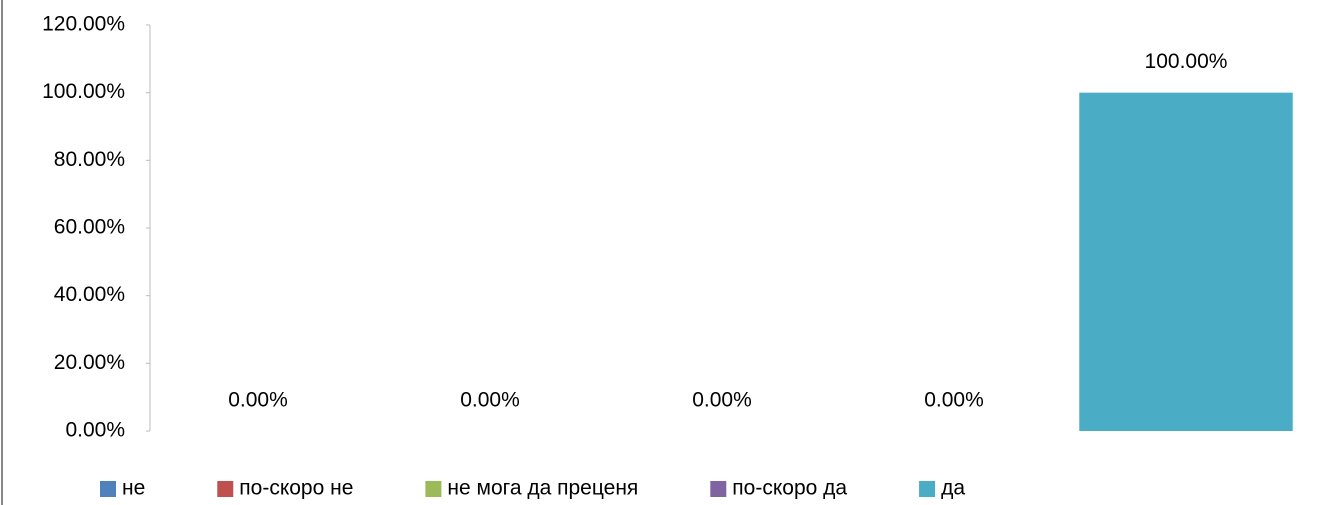  Describe the element at coordinates (1186, 61) in the screenshot. I see `data-label: 100.00%` at that location.